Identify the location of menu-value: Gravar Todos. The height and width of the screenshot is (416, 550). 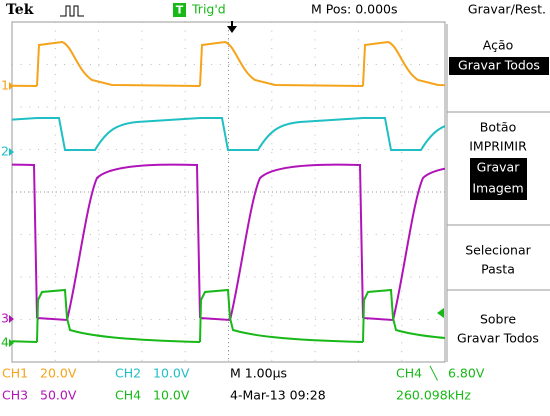
(499, 65).